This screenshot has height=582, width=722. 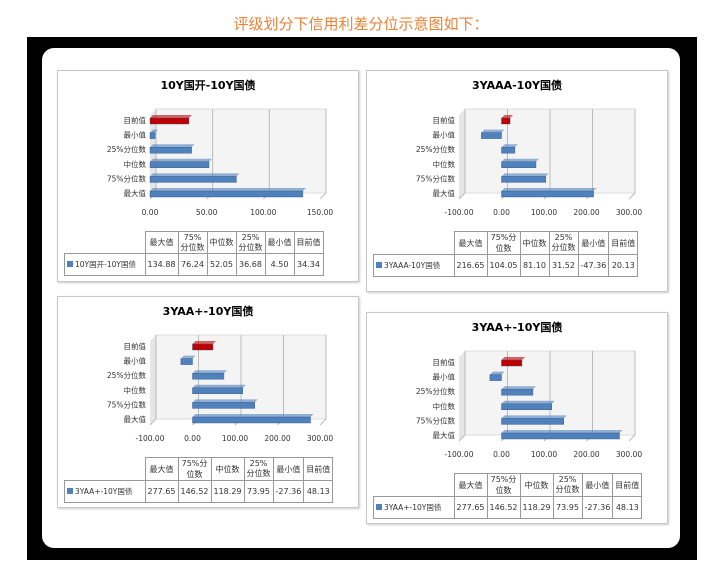 I want to click on table-value: 277.65, so click(x=470, y=507).